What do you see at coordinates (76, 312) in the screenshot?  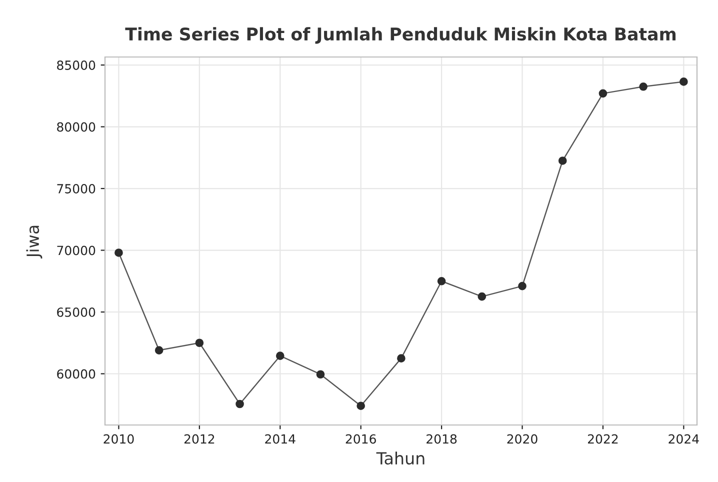 I see `y-tick-label: 65000` at bounding box center [76, 312].